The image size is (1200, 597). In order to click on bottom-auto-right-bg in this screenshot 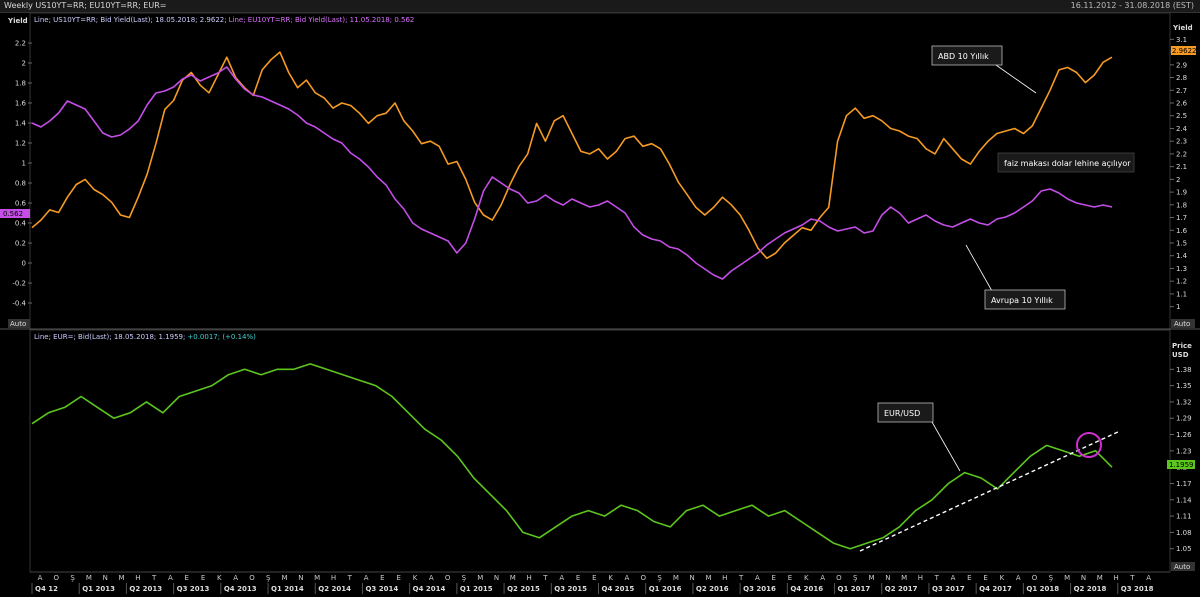, I will do `click(1183, 566)`.